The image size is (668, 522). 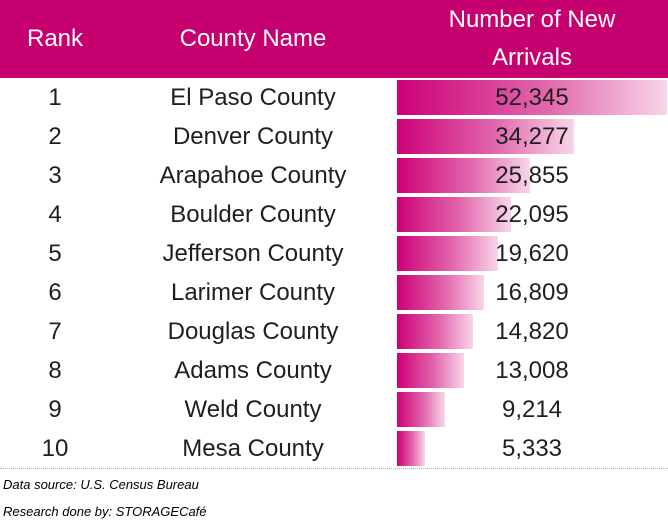 I want to click on table-header: Rank County Name Number of New Arrivals, so click(x=334, y=39).